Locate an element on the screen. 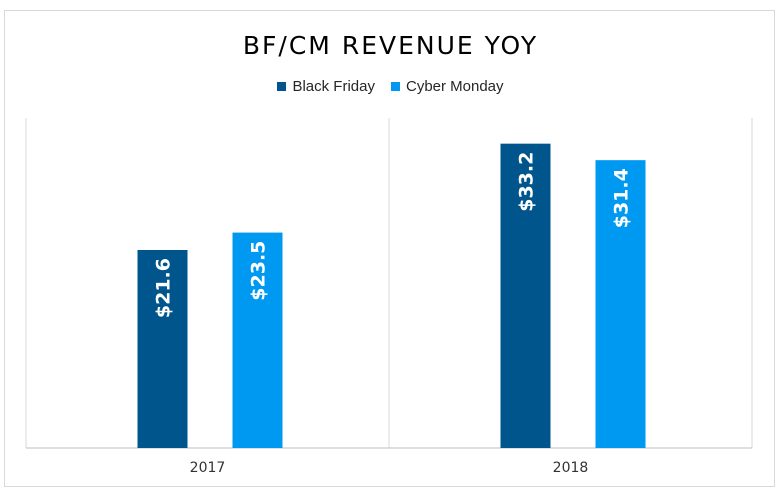 The width and height of the screenshot is (781, 498). data-label: $31.4 is located at coordinates (622, 198).